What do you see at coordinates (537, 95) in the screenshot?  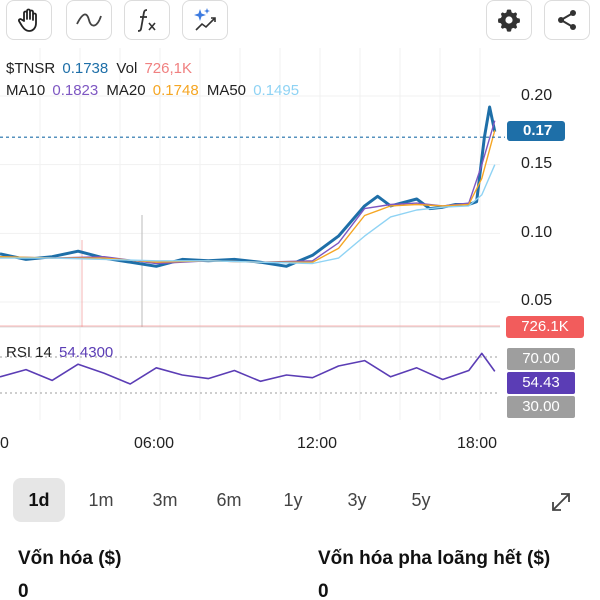 I see `y-tick-label: 0.20` at bounding box center [537, 95].